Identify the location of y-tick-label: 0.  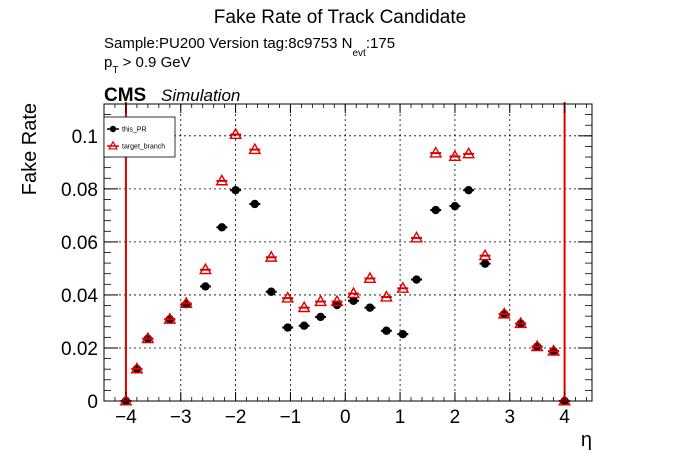
(92, 402).